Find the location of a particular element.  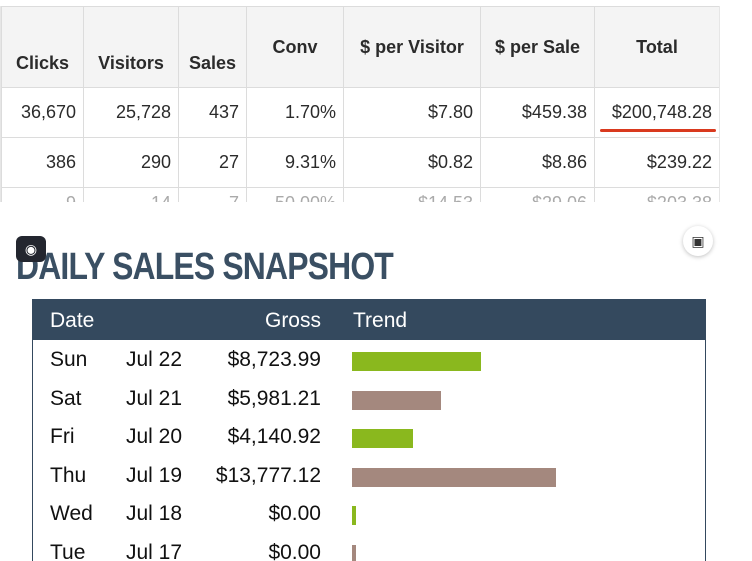

col-header-total: Total is located at coordinates (656, 47).